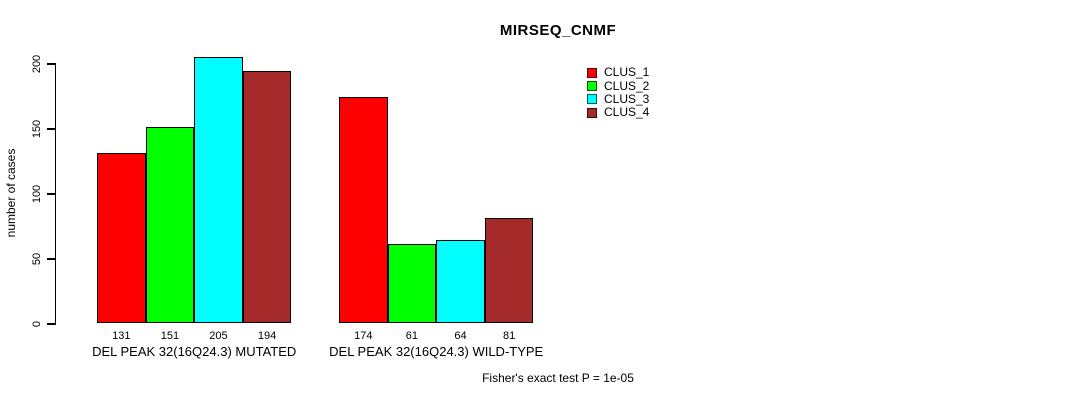  I want to click on bar-value-label: 64, so click(460, 336).